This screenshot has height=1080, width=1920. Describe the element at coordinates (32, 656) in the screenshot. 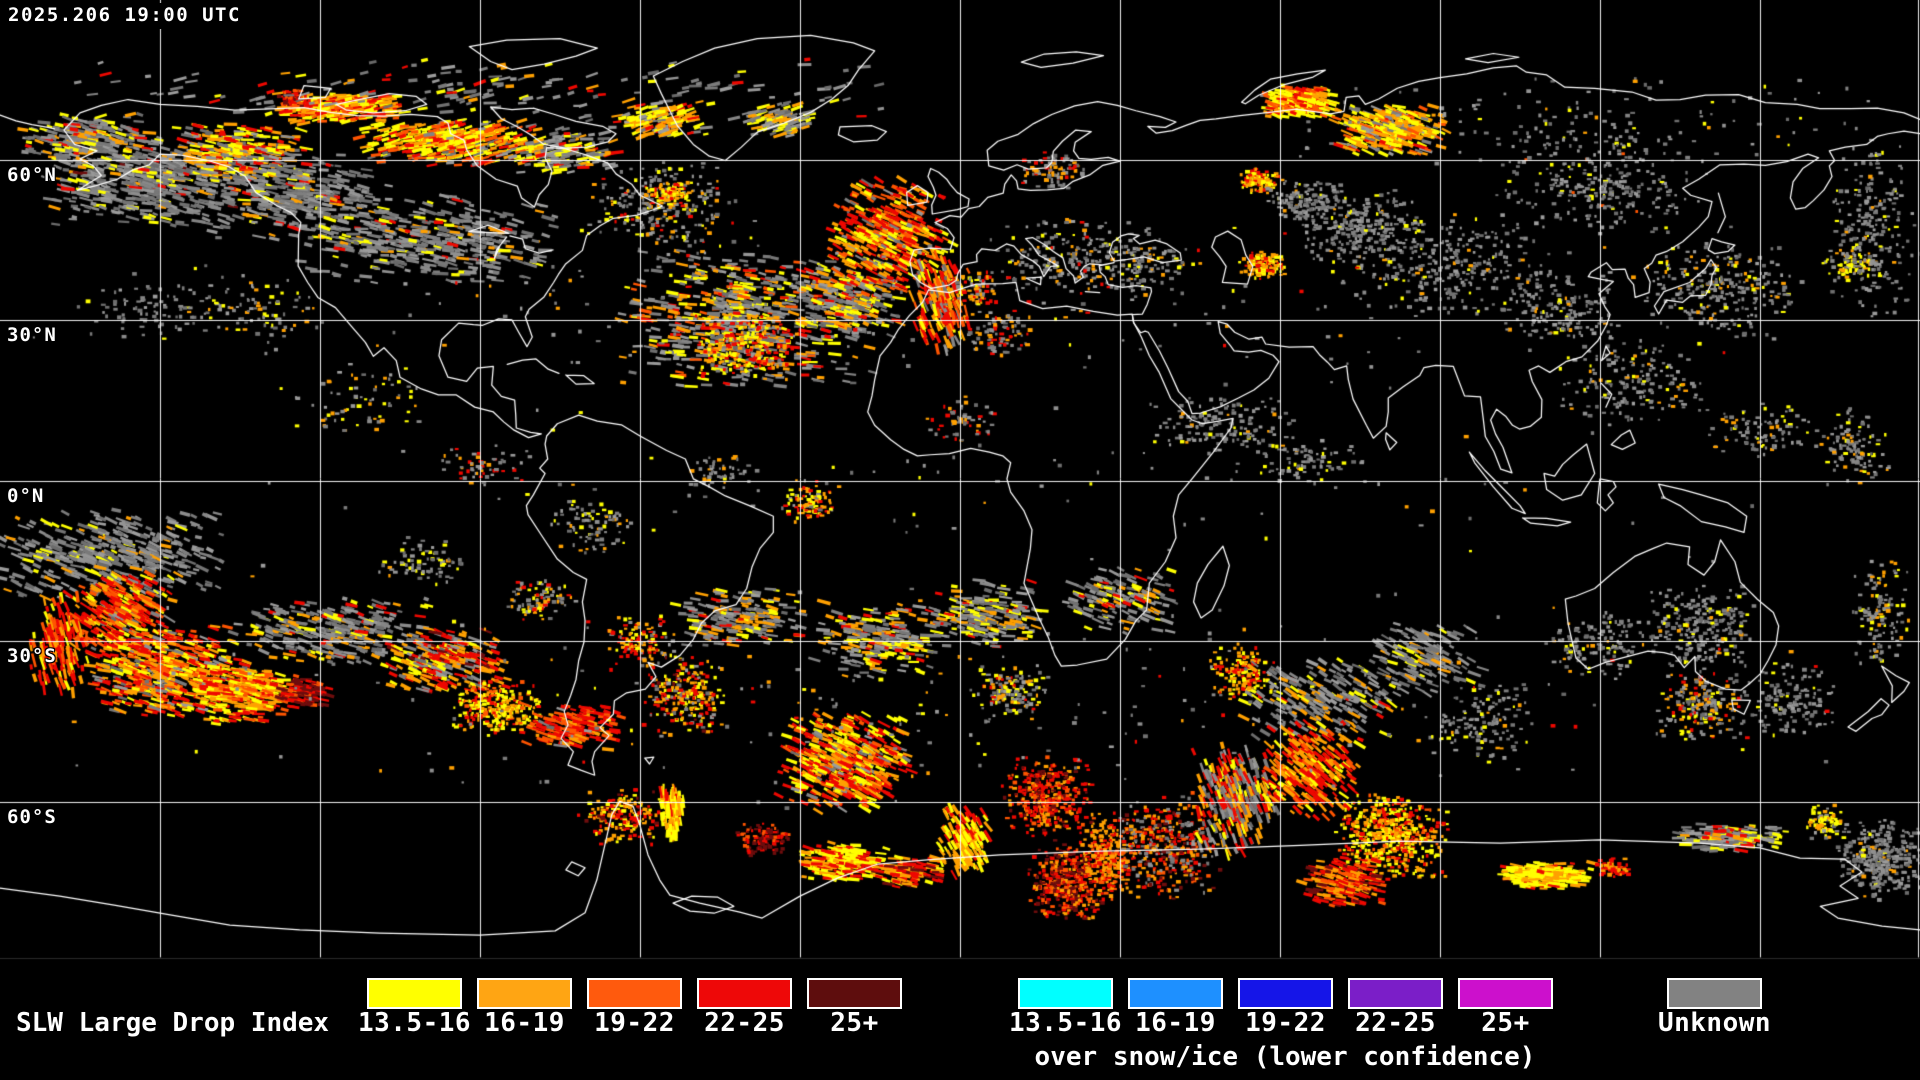

I see `lat-label-3: 30°S` at that location.